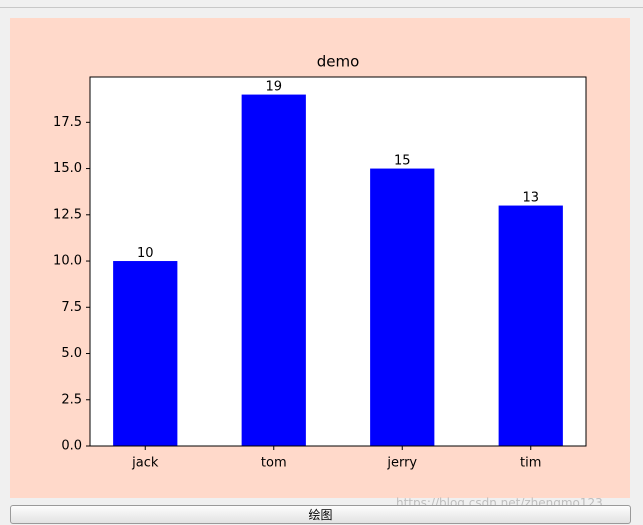 This screenshot has height=525, width=643. I want to click on y-tick-label: 0.0, so click(71, 446).